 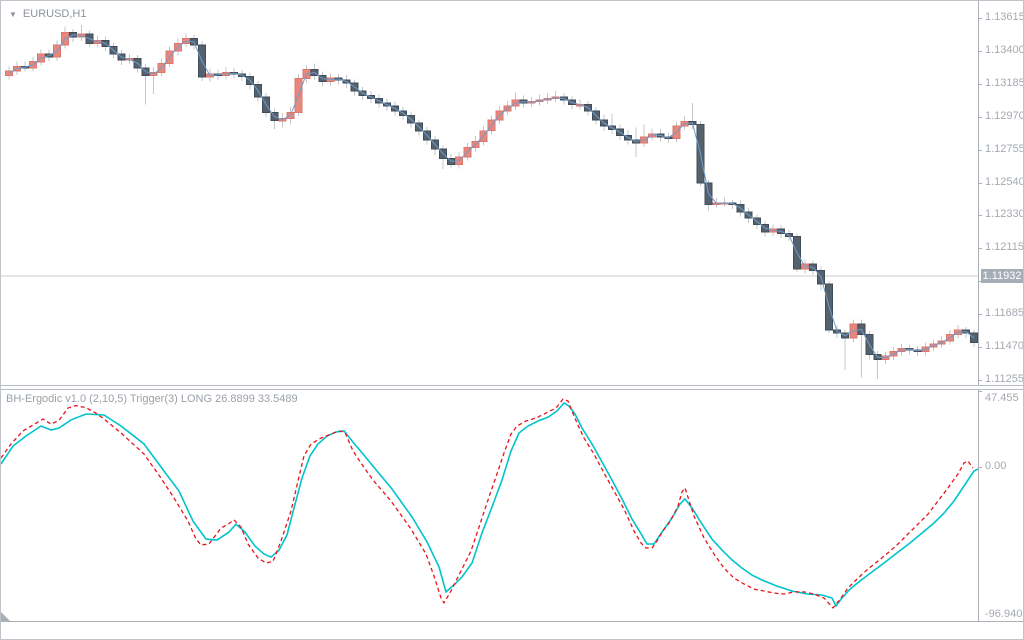 What do you see at coordinates (1004, 214) in the screenshot?
I see `price-tick-label: 1.12330` at bounding box center [1004, 214].